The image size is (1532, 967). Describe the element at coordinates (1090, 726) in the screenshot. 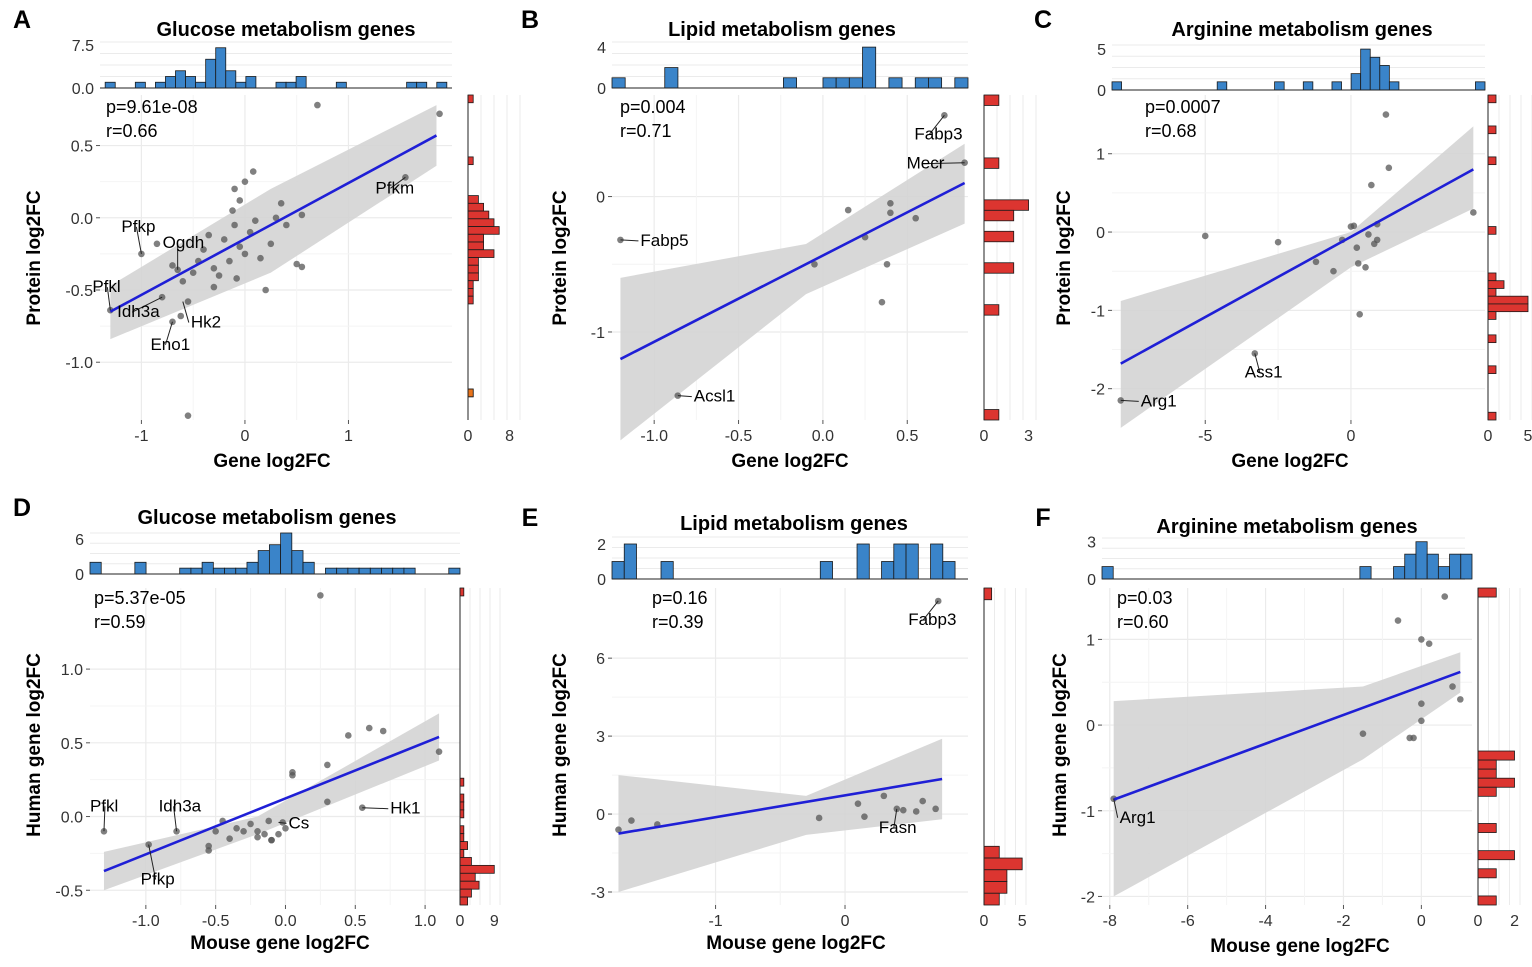

I see `y-tick-label: 0` at that location.